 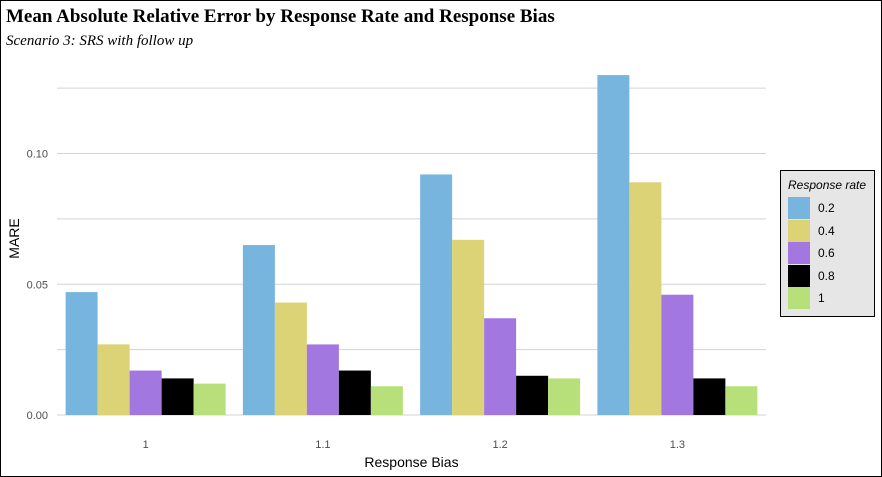 I want to click on y-tick-label: 0.00, so click(x=37, y=416).